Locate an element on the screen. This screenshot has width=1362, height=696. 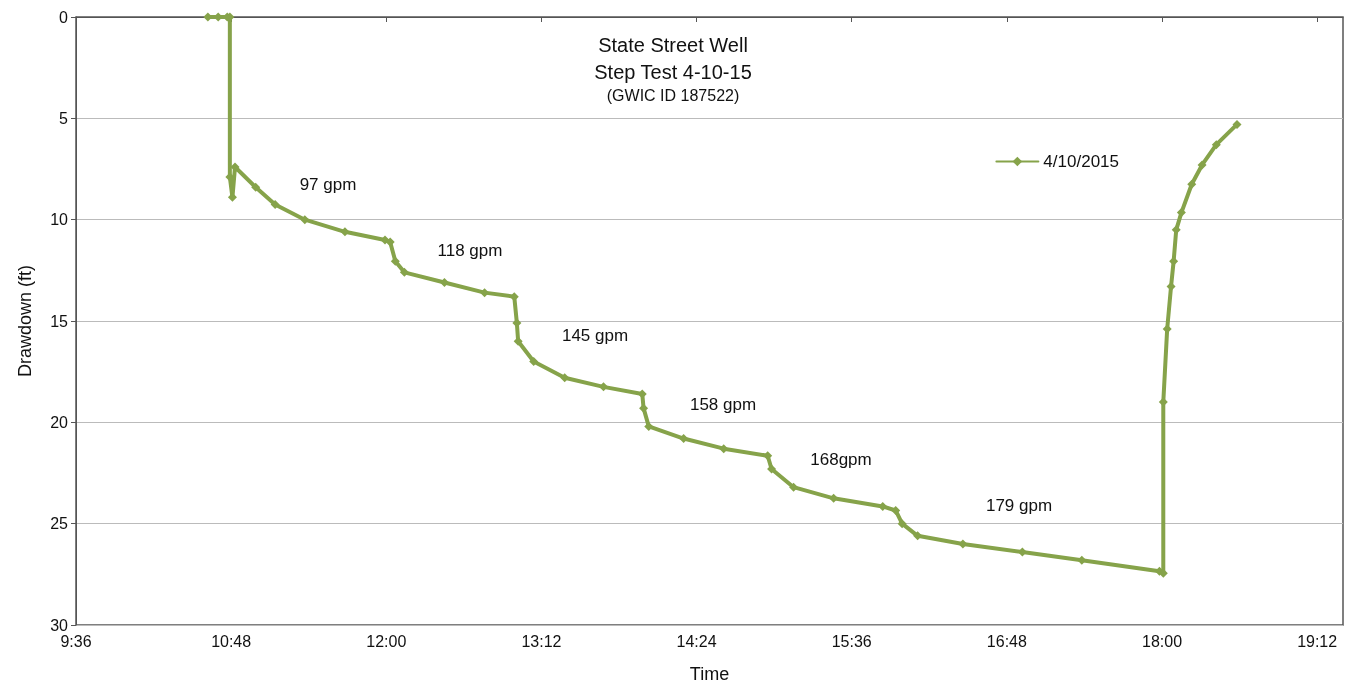
x-tick-label: 18:00 is located at coordinates (1162, 641).